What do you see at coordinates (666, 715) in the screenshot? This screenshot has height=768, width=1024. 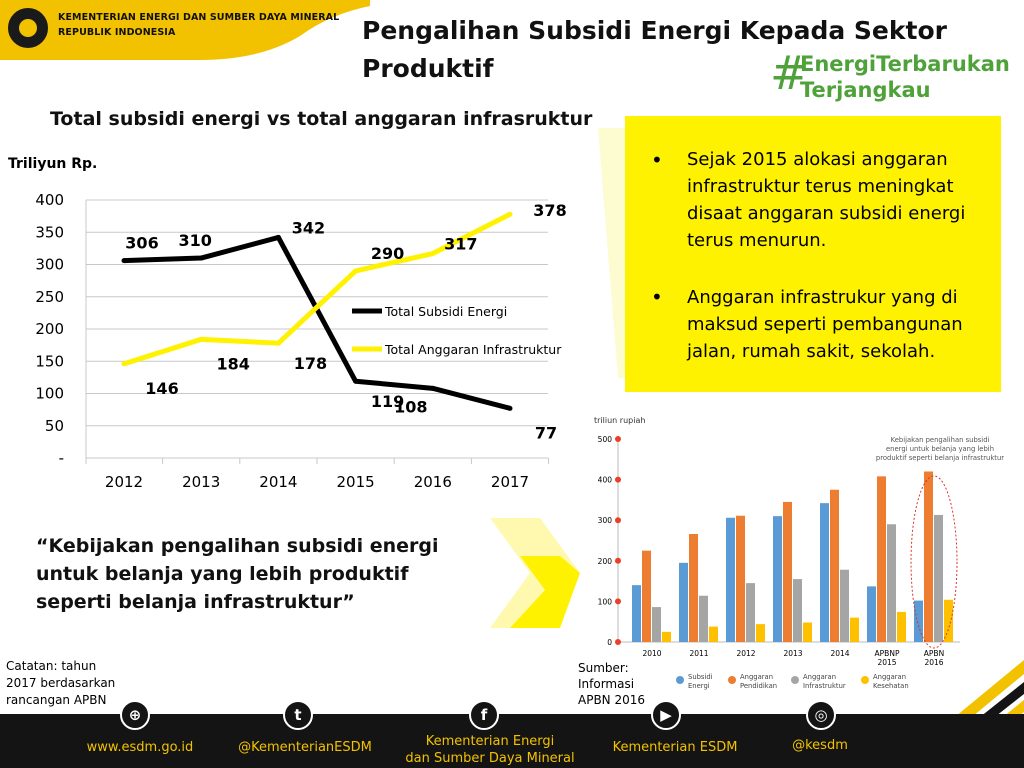 I see `youtube-icon: ▶` at bounding box center [666, 715].